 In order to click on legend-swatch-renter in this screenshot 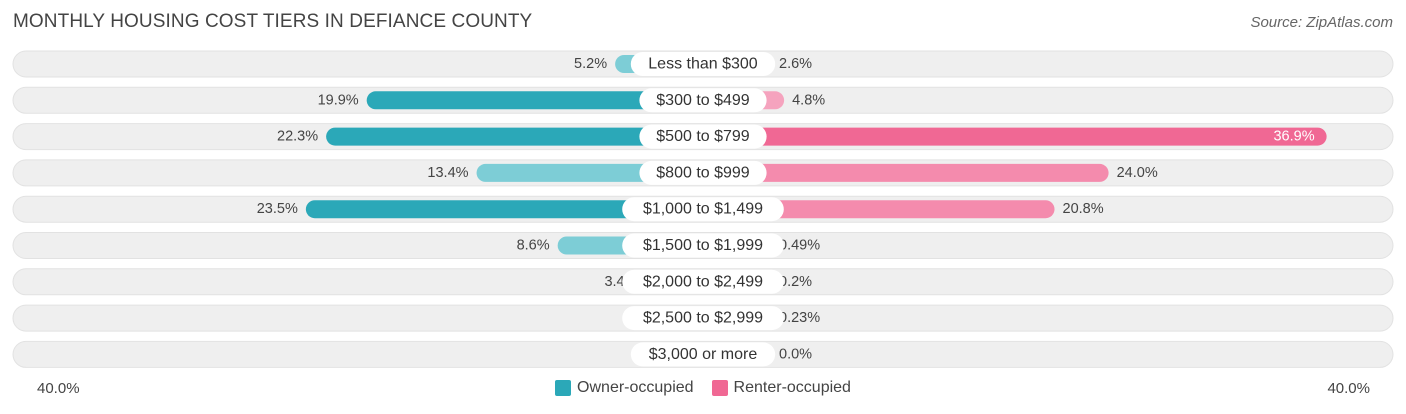, I will do `click(719, 388)`.